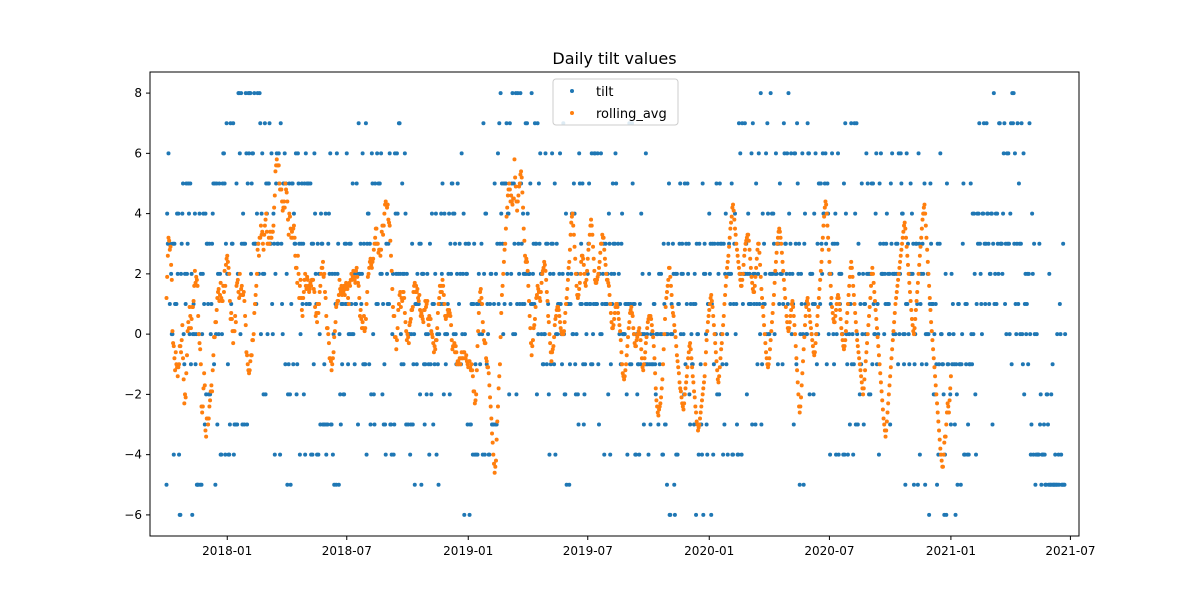  What do you see at coordinates (614, 58) in the screenshot?
I see `chart-title: Daily tilt values` at bounding box center [614, 58].